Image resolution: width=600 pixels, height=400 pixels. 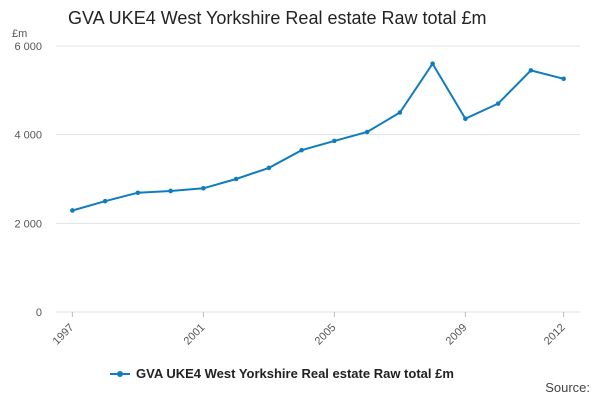 I want to click on y-tick-label: 4 000, so click(x=28, y=136).